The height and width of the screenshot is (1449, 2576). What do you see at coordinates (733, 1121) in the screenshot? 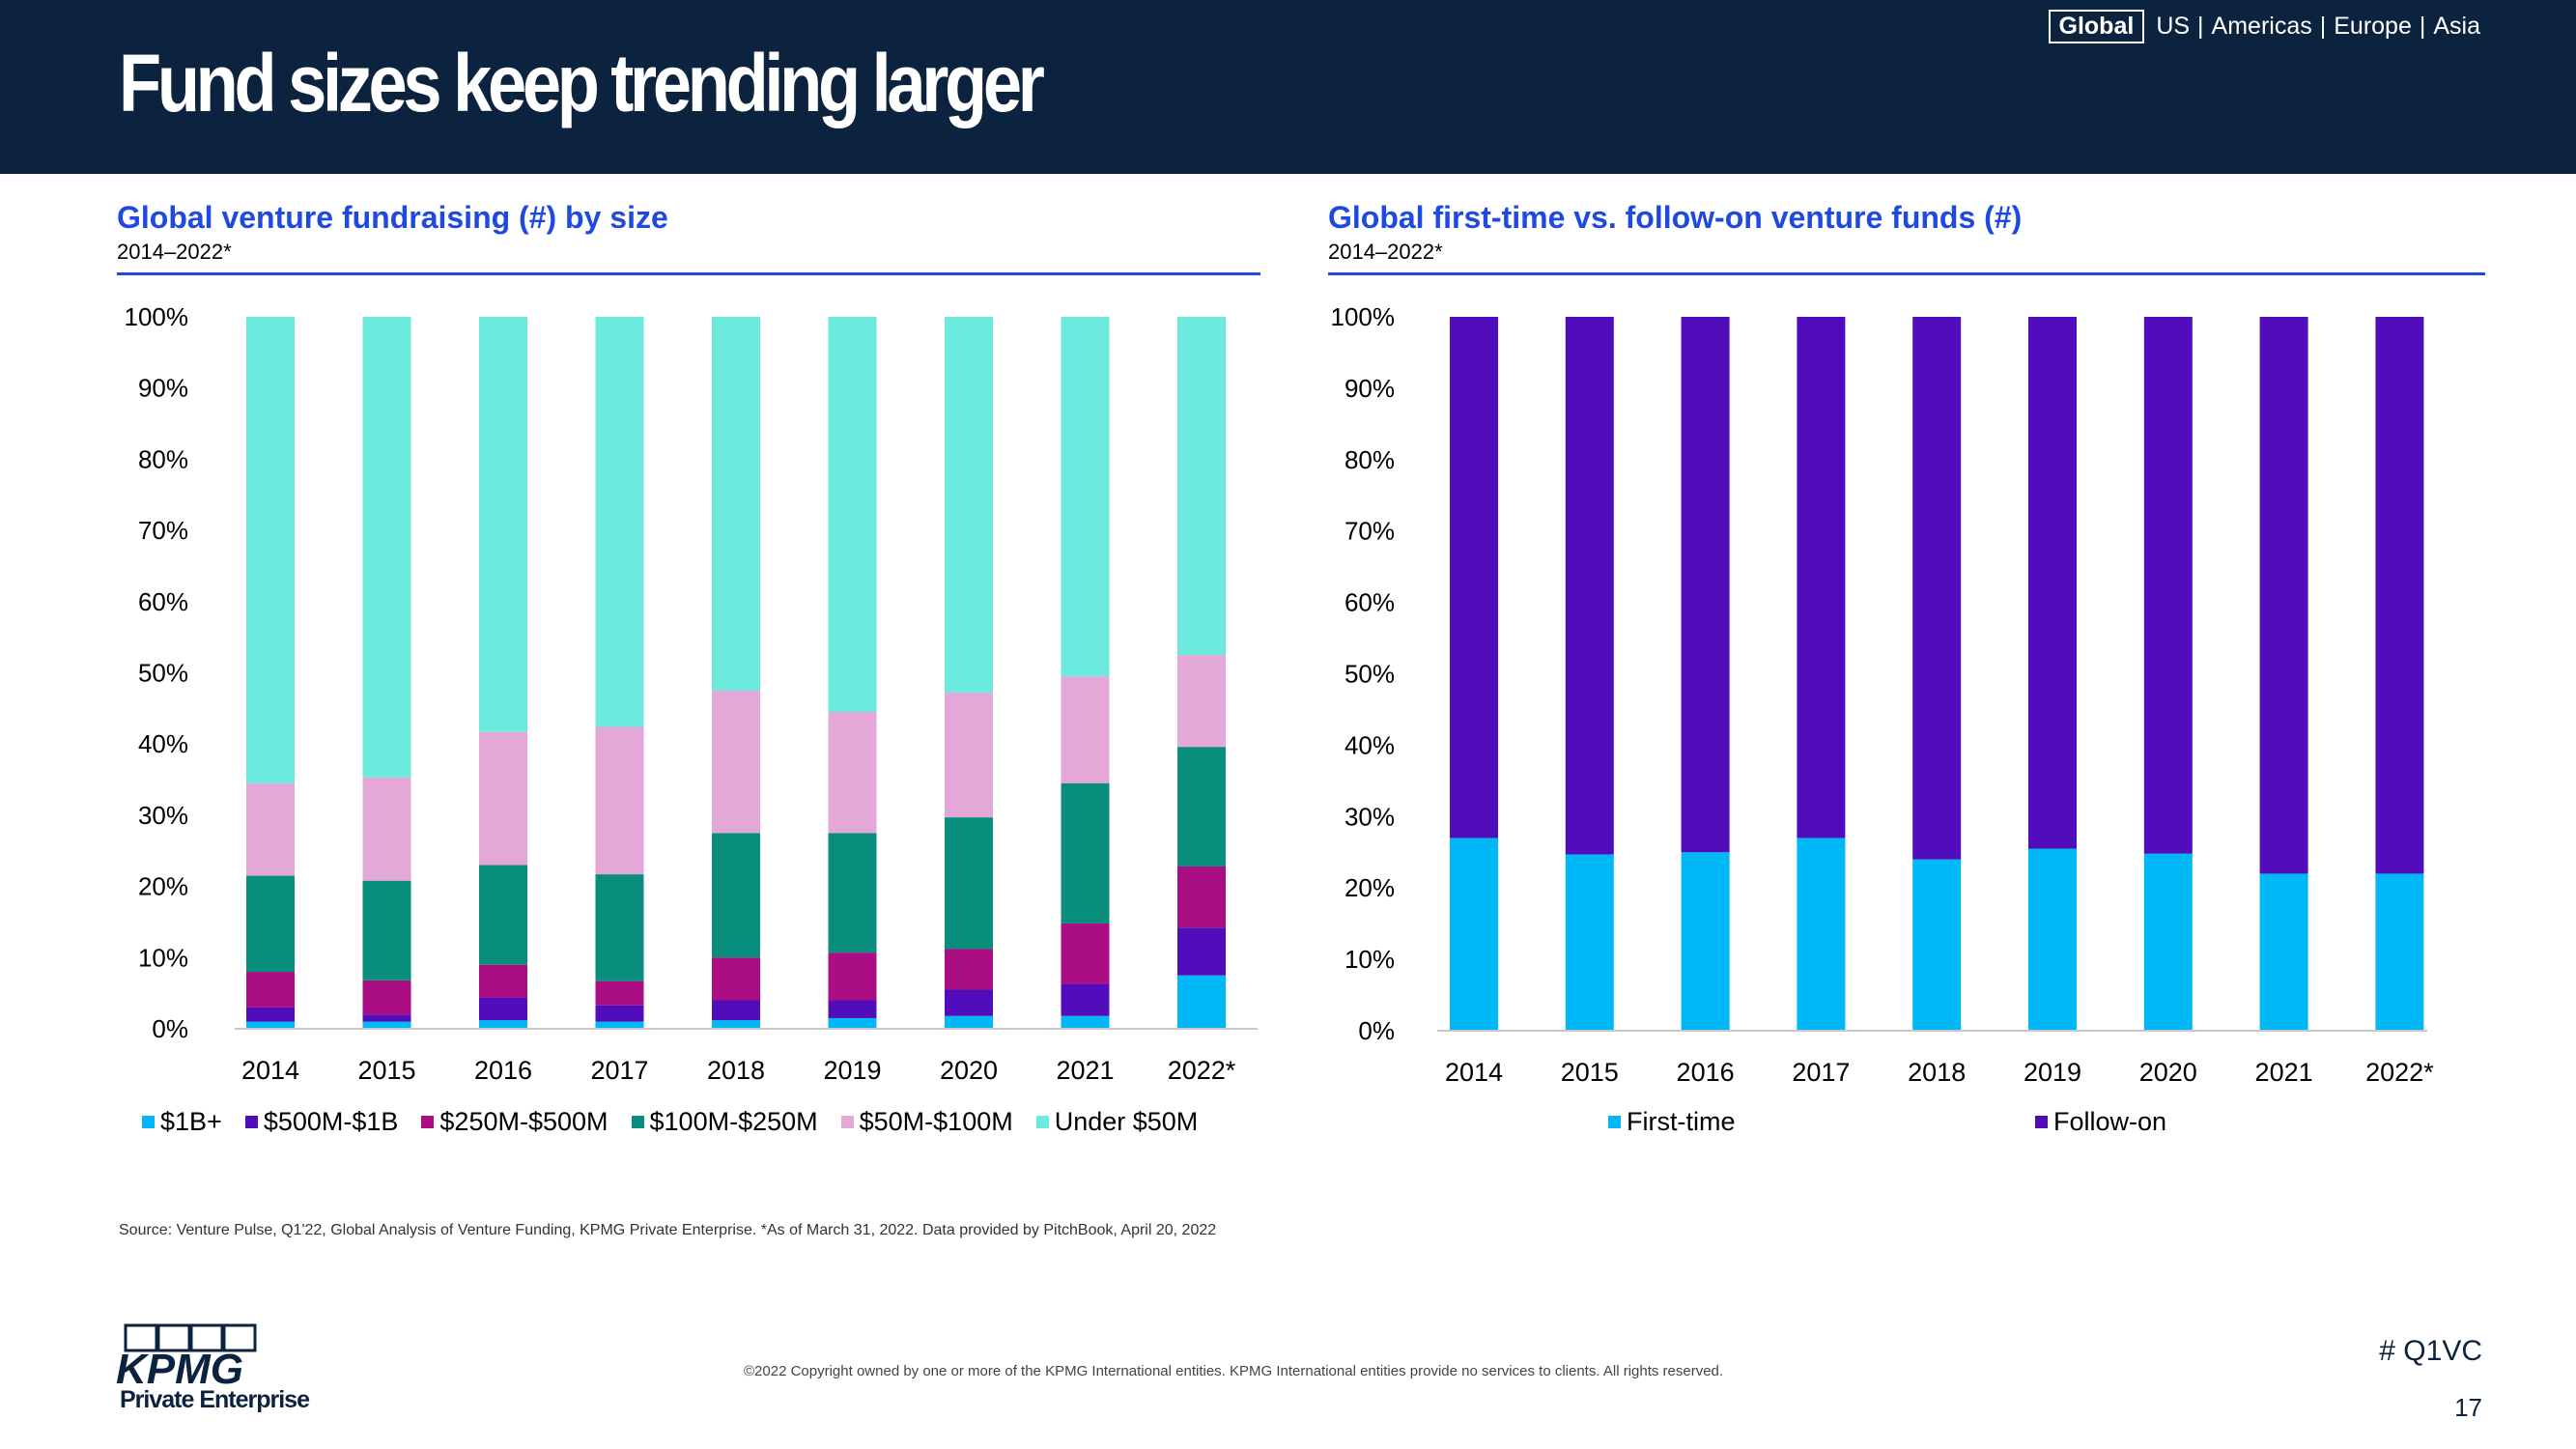
I see `legend-label: $100M-$250M` at bounding box center [733, 1121].